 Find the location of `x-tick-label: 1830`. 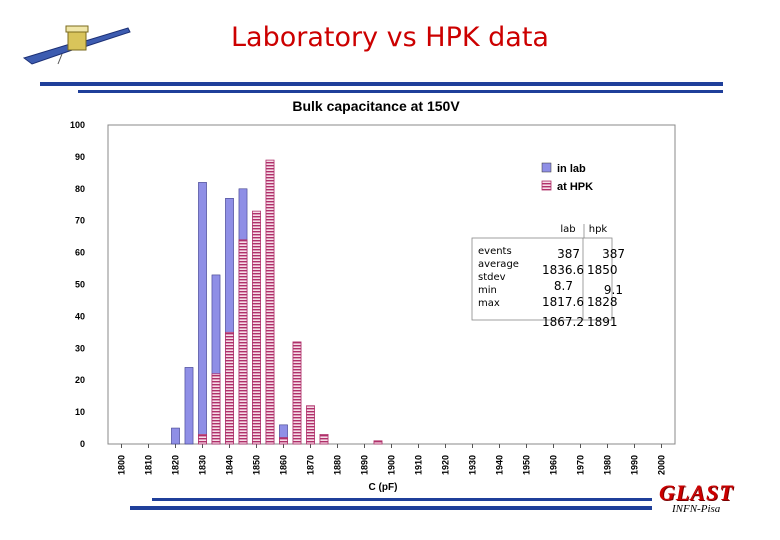

x-tick-label: 1830 is located at coordinates (203, 465).